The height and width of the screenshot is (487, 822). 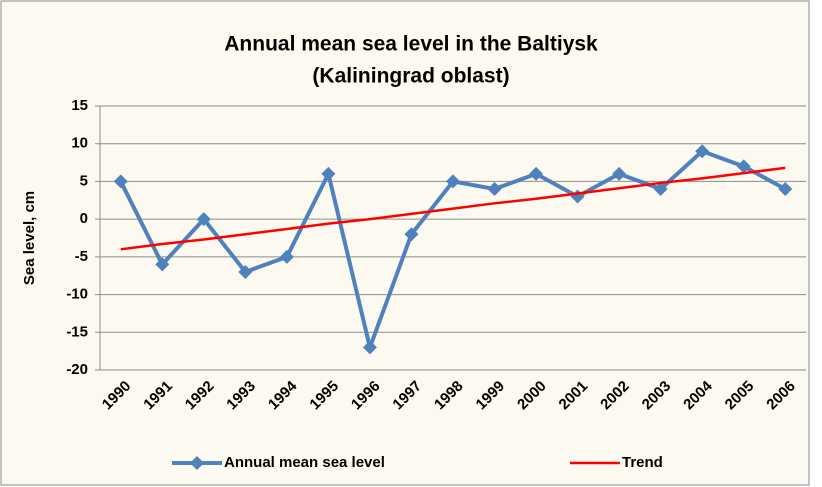 I want to click on series-line, so click(x=453, y=208).